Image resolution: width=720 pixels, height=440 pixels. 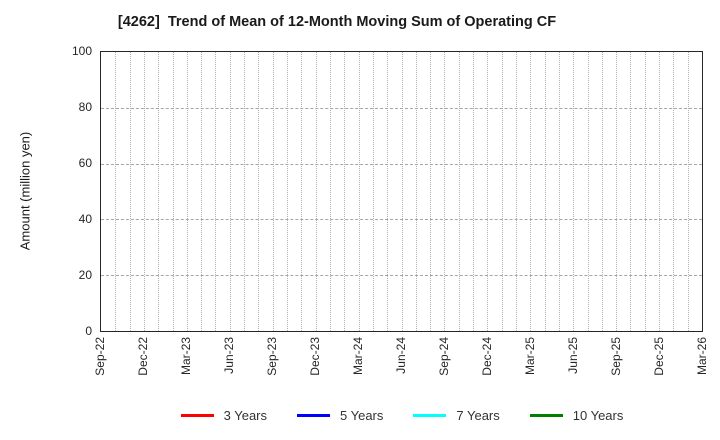 I want to click on legend-label: 3 Years, so click(x=245, y=415).